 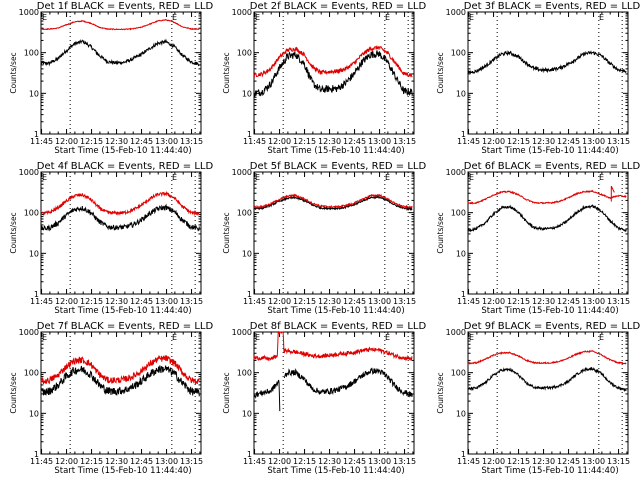 What do you see at coordinates (125, 166) in the screenshot?
I see `plot-title: Det 4f BLACK = Events, RED = LLD` at bounding box center [125, 166].